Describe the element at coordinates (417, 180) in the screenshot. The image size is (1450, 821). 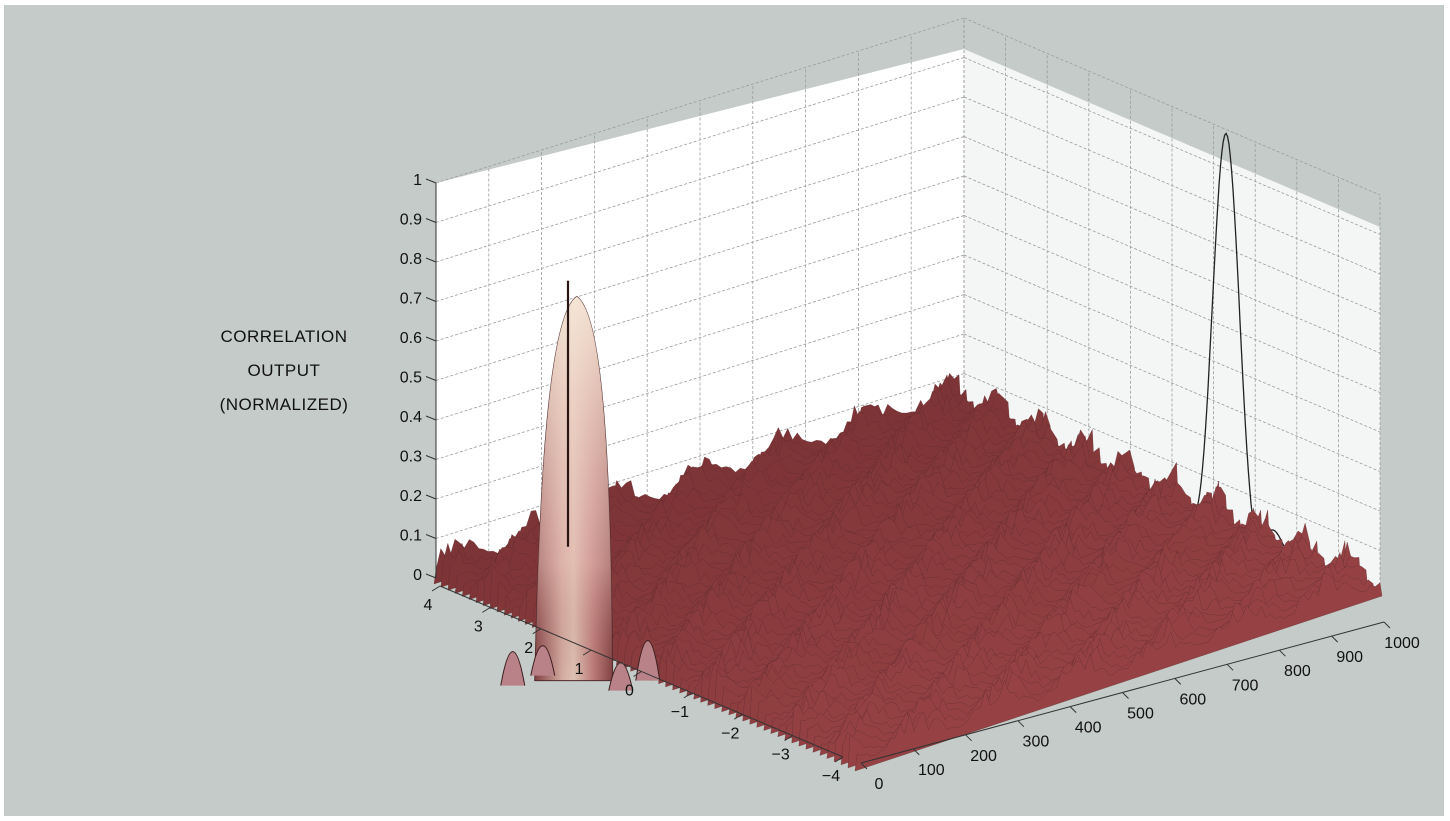
I see `z-tick-label: 1` at that location.